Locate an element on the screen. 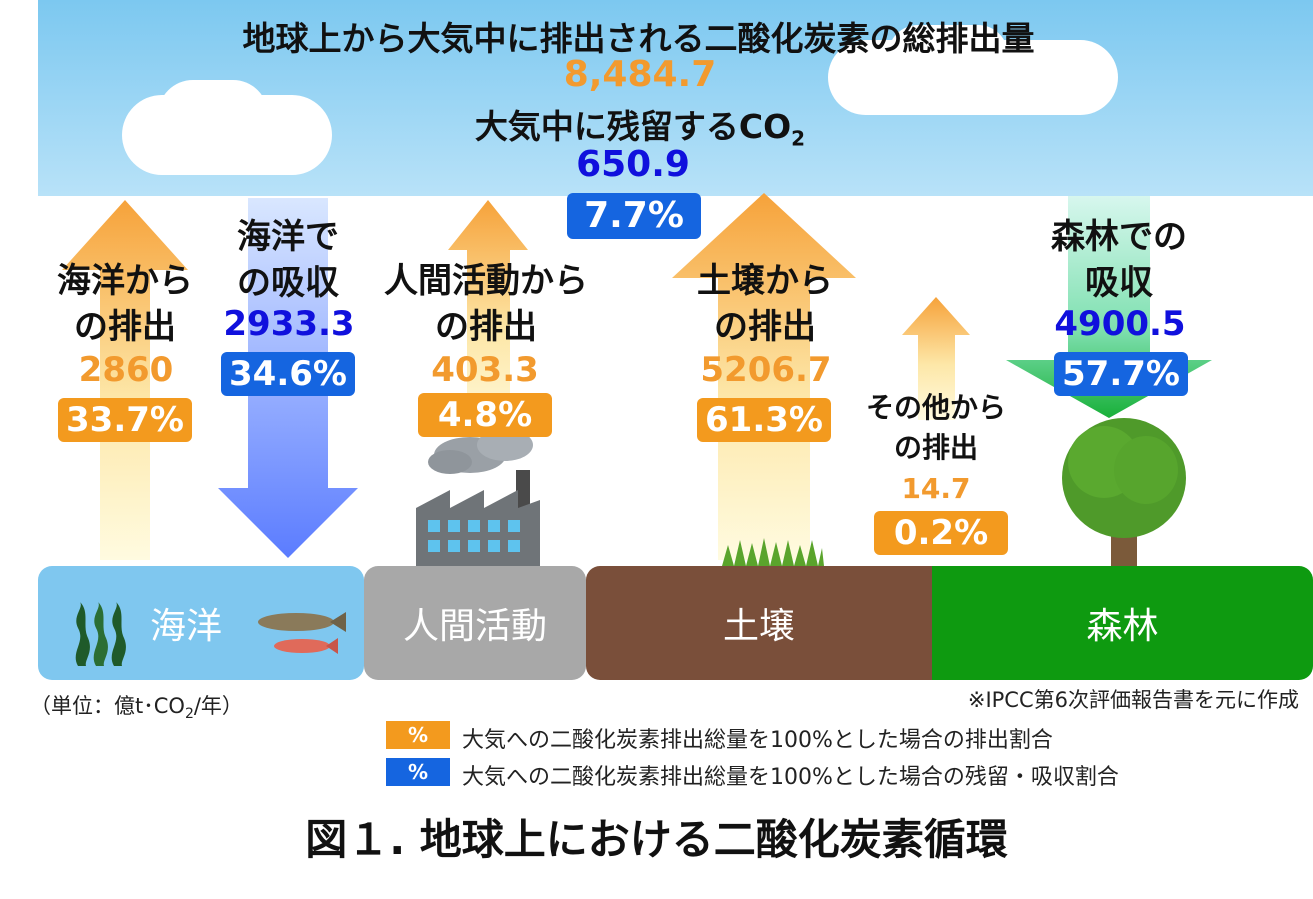  seaweed-icon is located at coordinates (100, 634).